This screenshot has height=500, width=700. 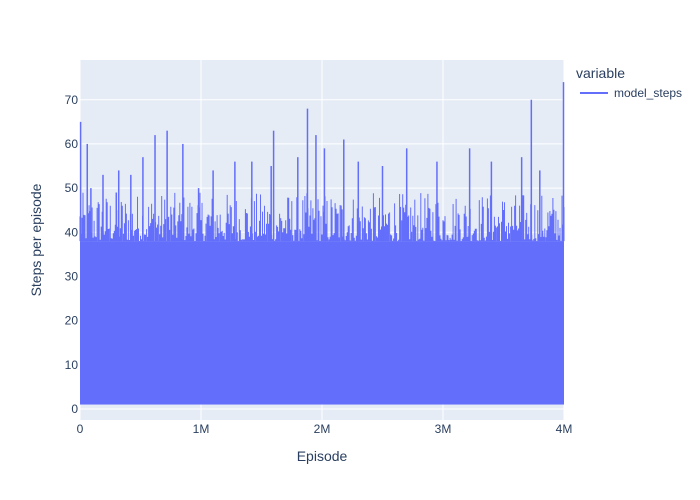 I want to click on y-tick-label: 50, so click(x=72, y=188).